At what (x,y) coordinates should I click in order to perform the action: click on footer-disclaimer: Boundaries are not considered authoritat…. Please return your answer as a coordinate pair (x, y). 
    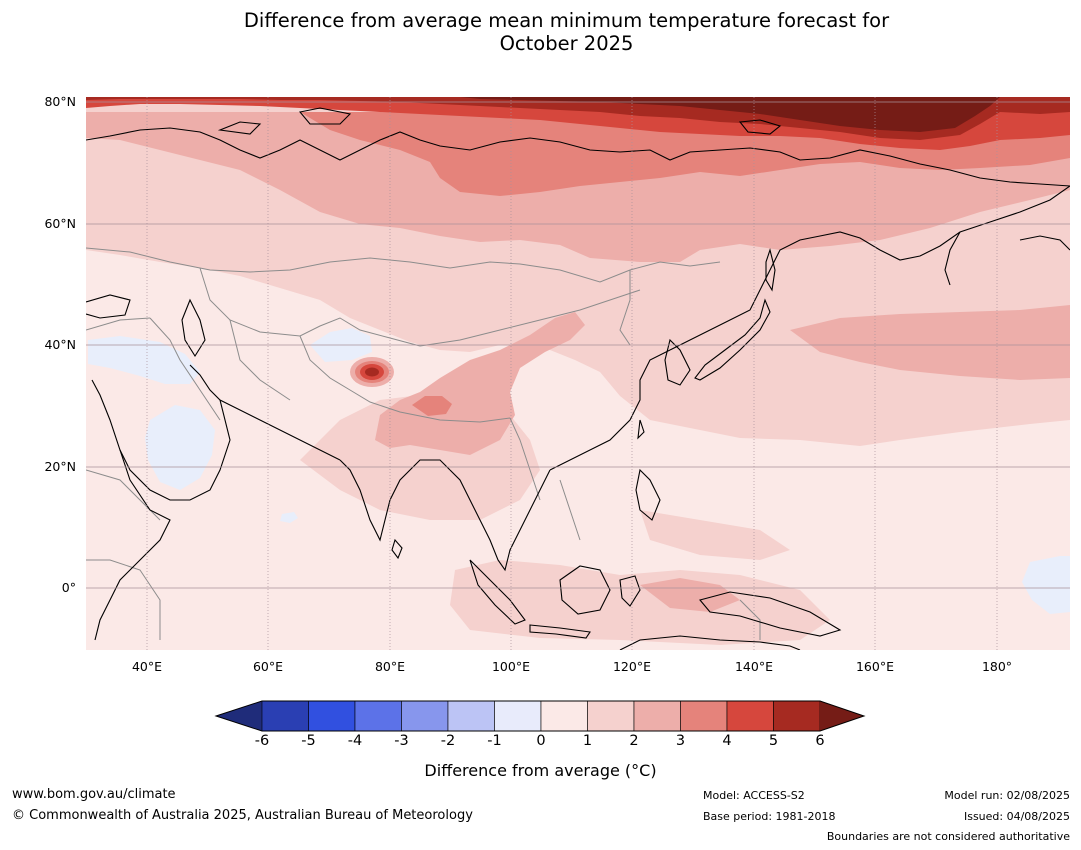
    Looking at the image, I should click on (948, 836).